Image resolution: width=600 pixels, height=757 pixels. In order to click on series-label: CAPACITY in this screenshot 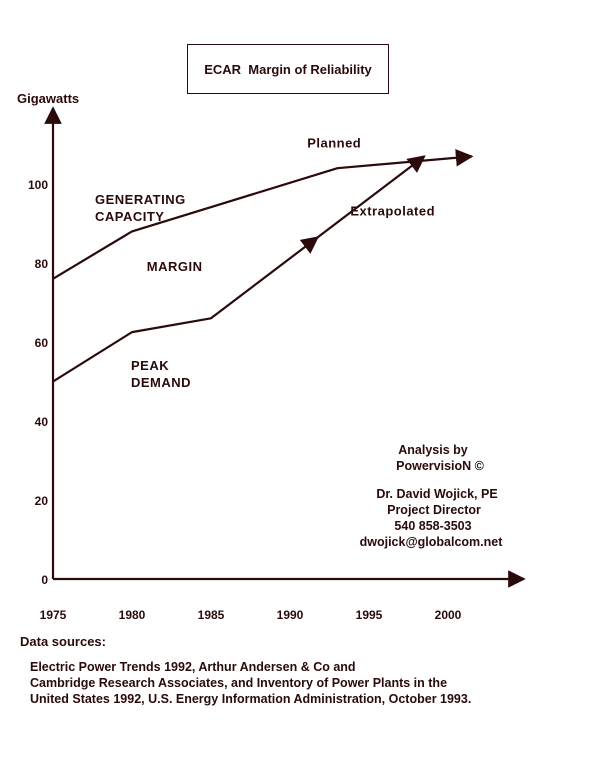, I will do `click(129, 216)`.